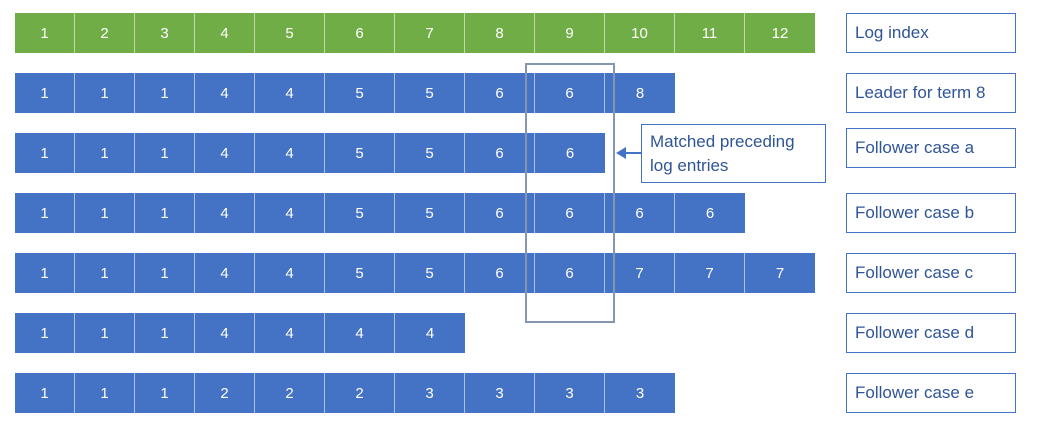 The image size is (1037, 437). What do you see at coordinates (931, 148) in the screenshot?
I see `row-label: Follower case a` at bounding box center [931, 148].